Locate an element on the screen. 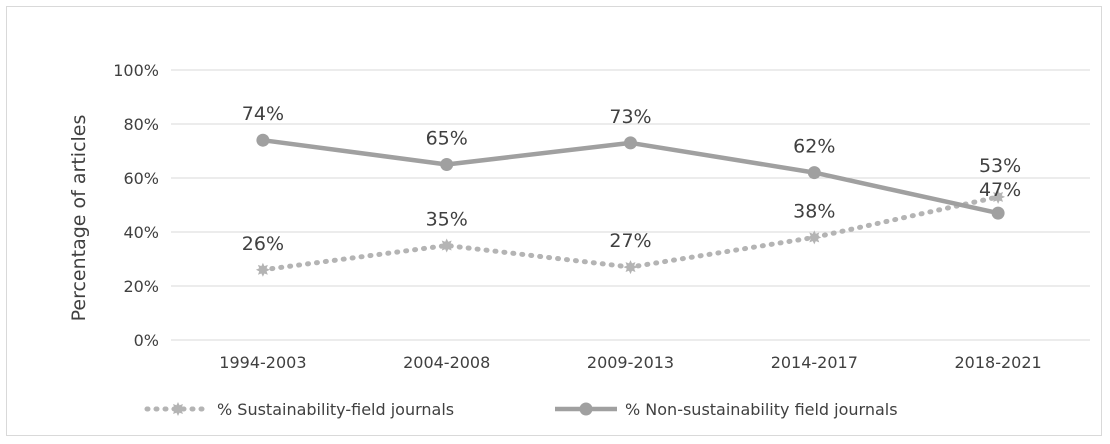  series-sustainability is located at coordinates (630, 233).